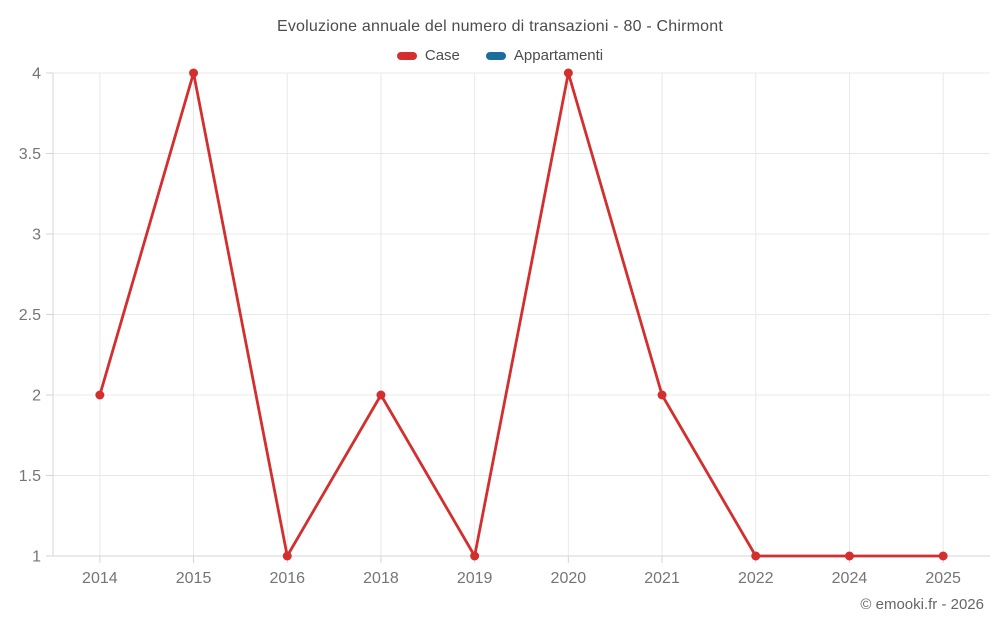 The width and height of the screenshot is (1000, 625). I want to click on data-point-case-2016, so click(287, 556).